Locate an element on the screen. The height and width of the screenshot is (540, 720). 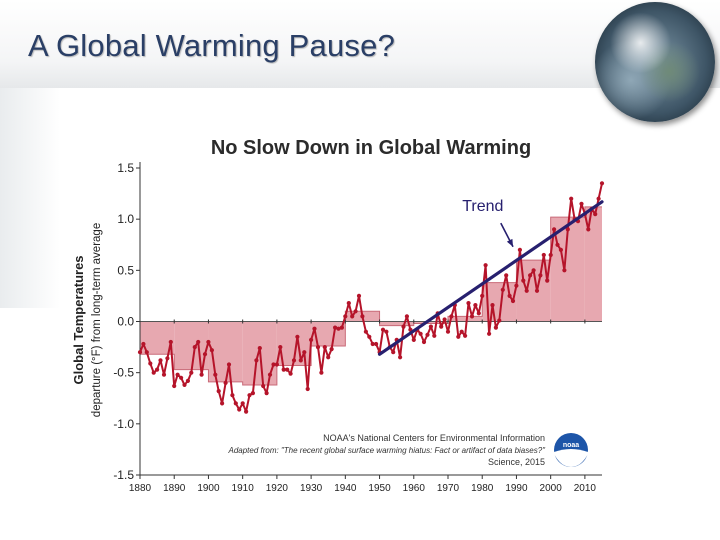
data-point-2002 is located at coordinates (557, 244).